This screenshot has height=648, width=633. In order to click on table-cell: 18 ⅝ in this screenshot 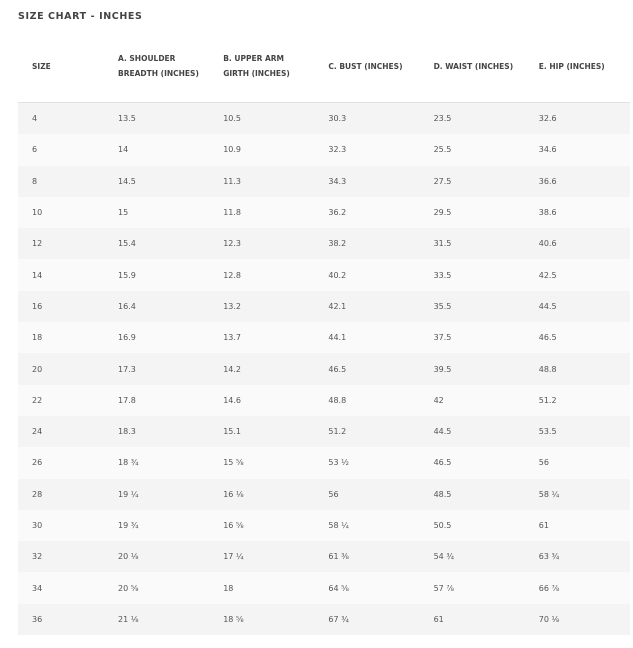, I will do `click(262, 619)`.